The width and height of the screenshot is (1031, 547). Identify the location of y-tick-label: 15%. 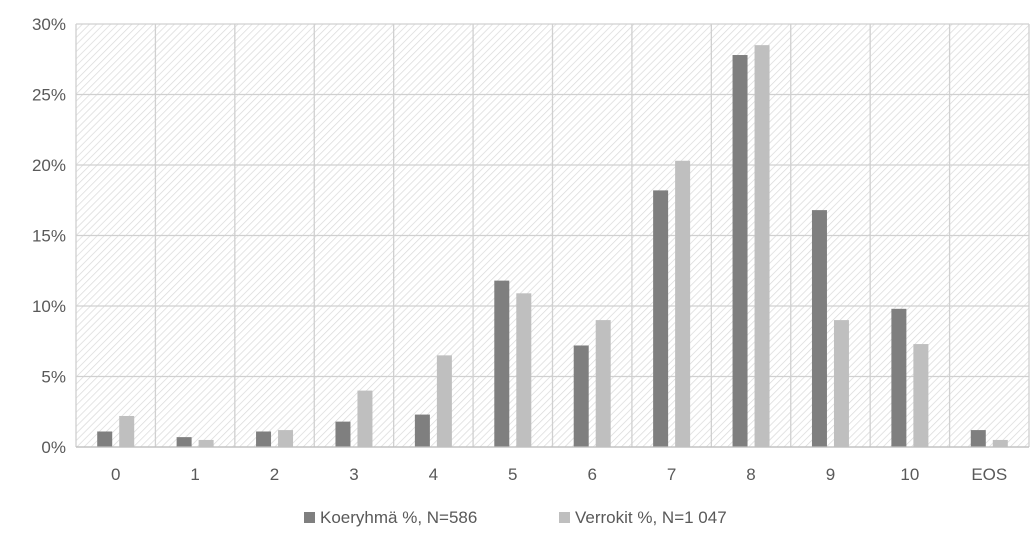
(49, 236).